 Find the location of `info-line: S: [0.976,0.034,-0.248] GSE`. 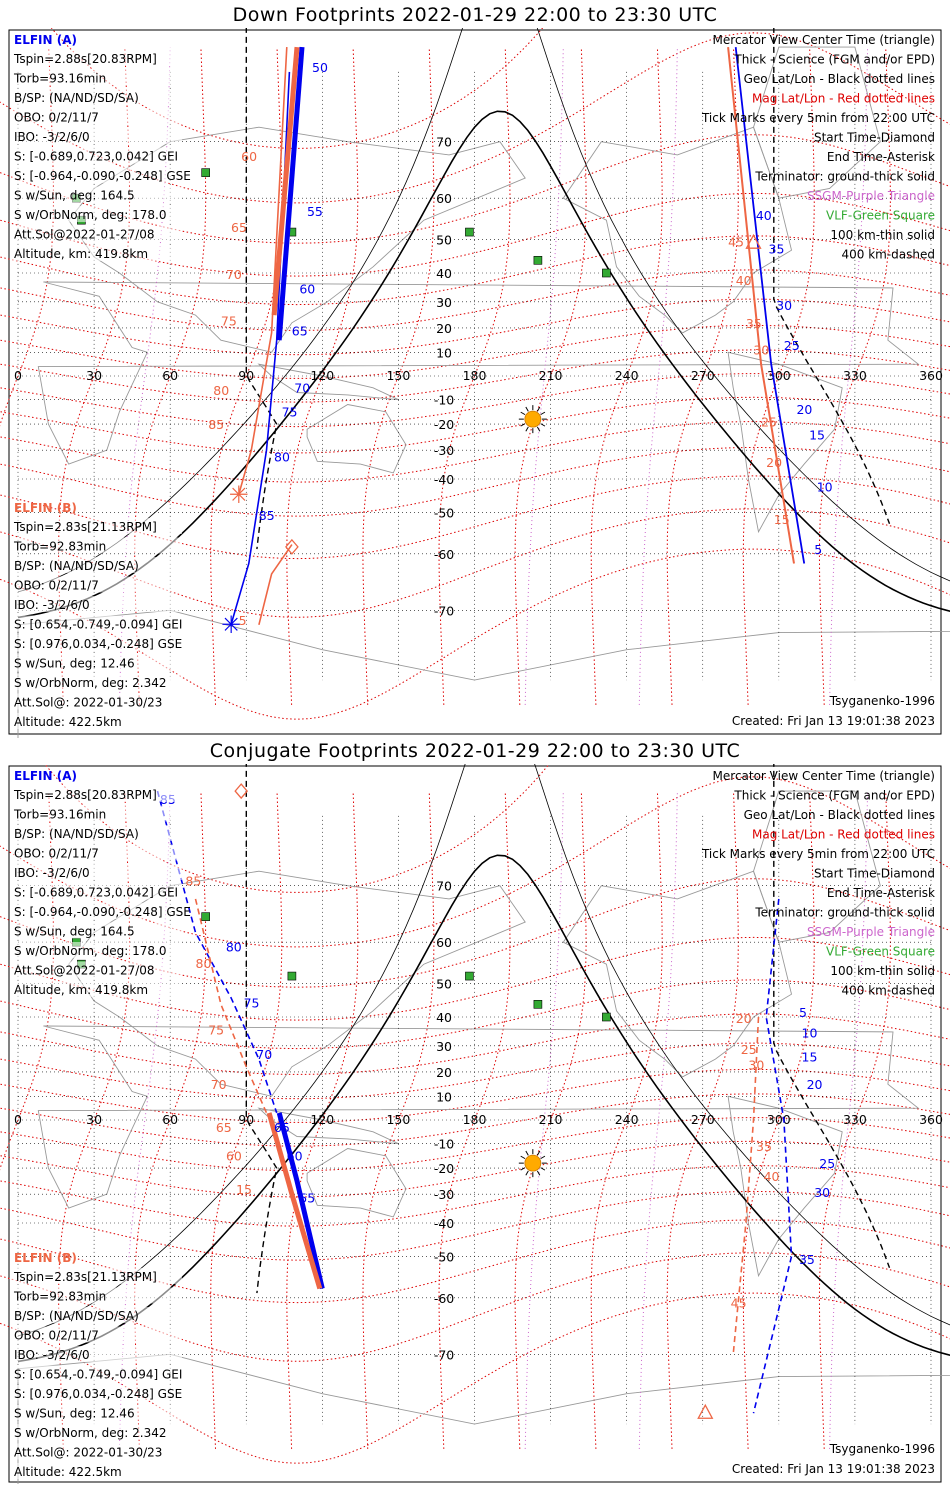

info-line: S: [0.976,0.034,-0.248] GSE is located at coordinates (98, 1394).